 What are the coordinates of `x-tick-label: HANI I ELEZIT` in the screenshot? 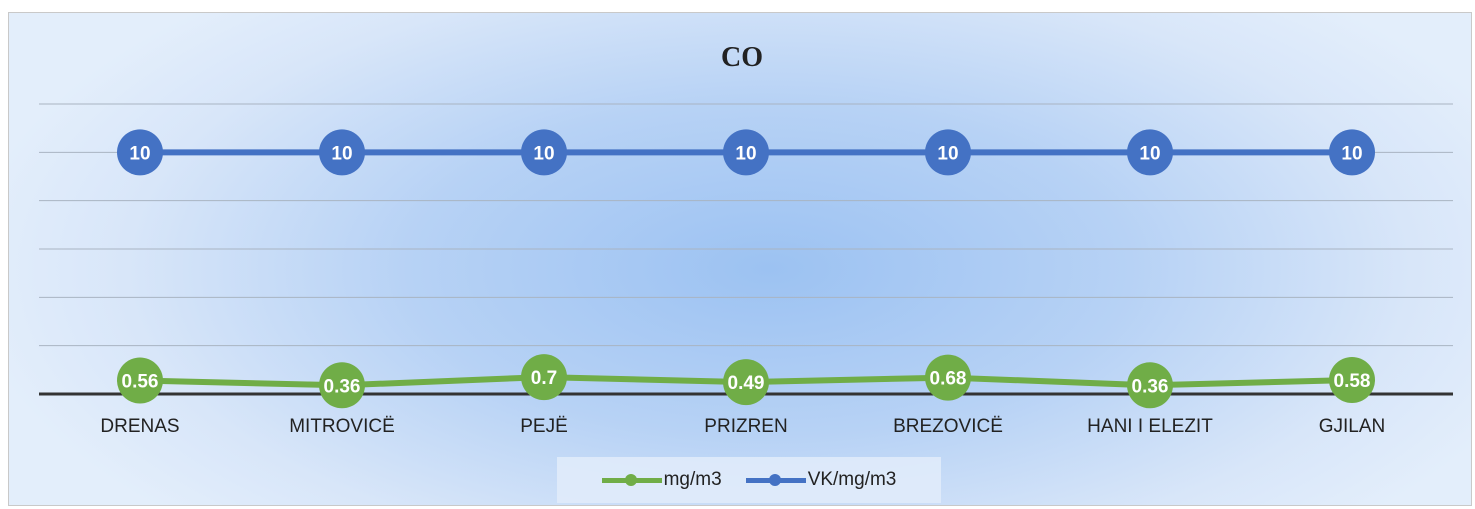 It's located at (1150, 426).